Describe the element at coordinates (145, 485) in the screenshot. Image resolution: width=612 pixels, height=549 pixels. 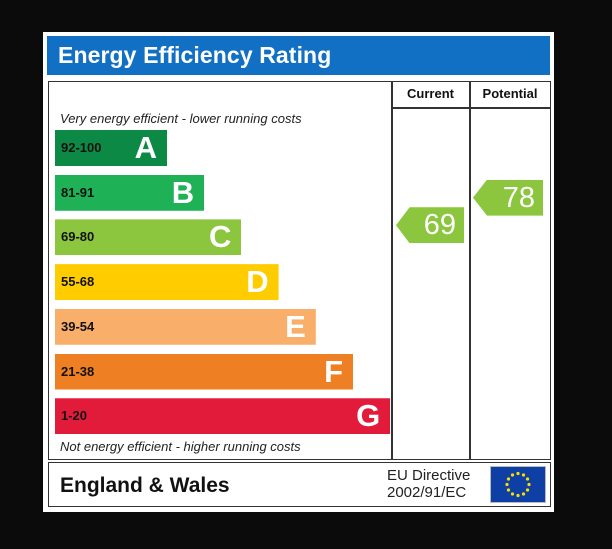
I see `region-label: England & Wales` at that location.